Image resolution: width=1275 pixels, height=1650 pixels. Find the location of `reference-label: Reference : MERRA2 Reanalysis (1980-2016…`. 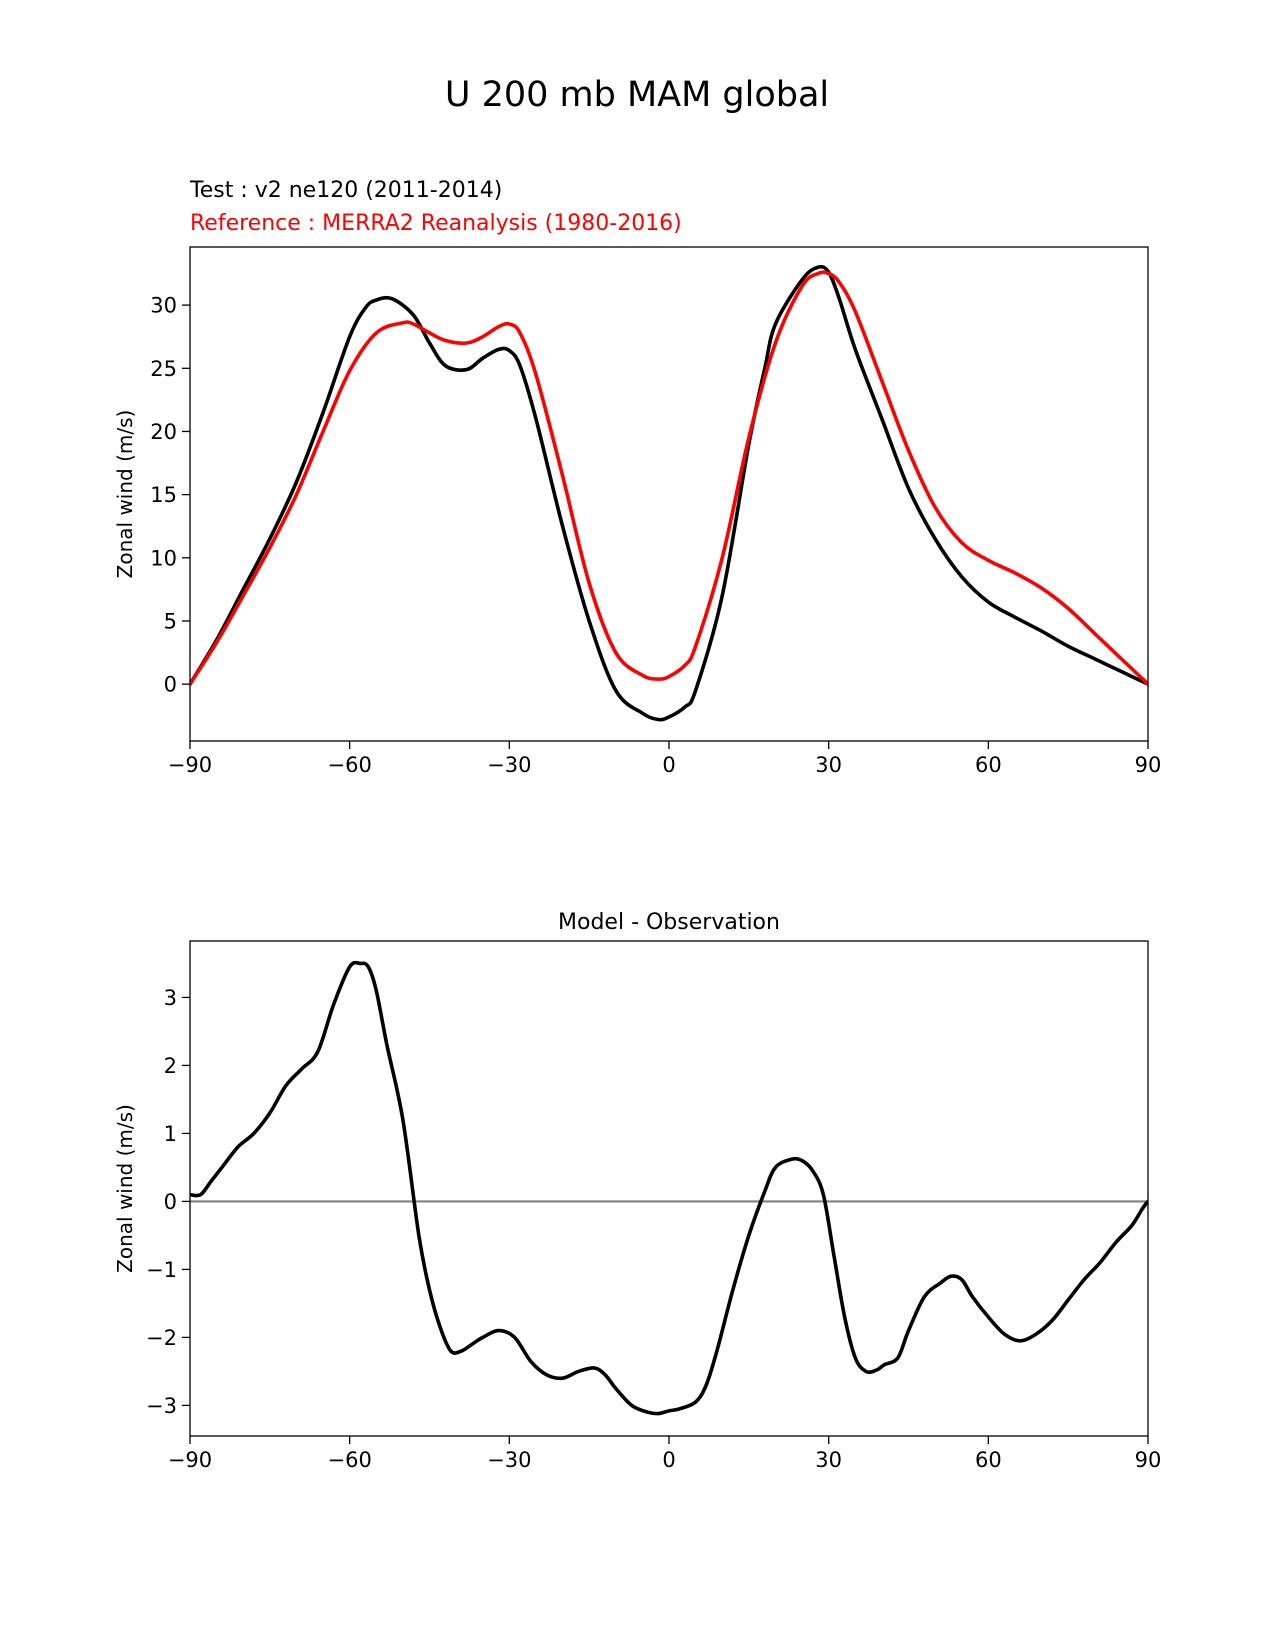

reference-label: Reference : MERRA2 Reanalysis (1980-2016… is located at coordinates (436, 223).